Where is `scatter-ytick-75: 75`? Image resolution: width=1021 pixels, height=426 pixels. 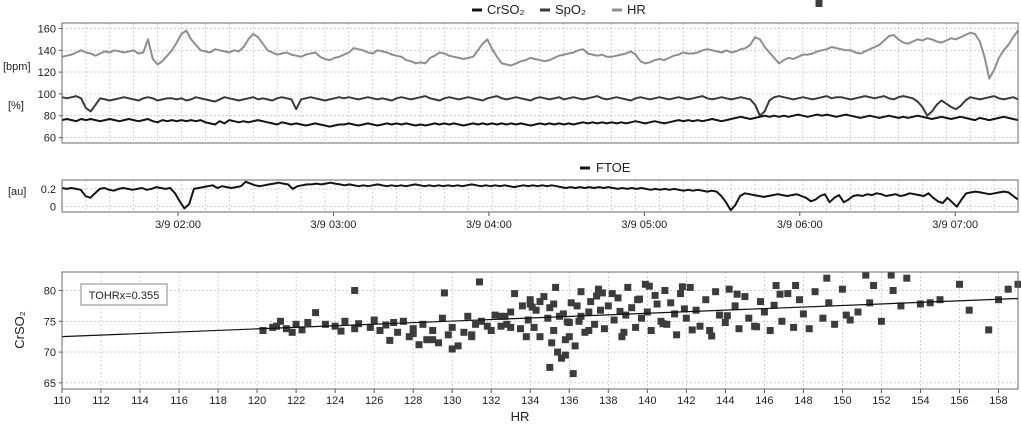 scatter-ytick-75: 75 is located at coordinates (50, 322).